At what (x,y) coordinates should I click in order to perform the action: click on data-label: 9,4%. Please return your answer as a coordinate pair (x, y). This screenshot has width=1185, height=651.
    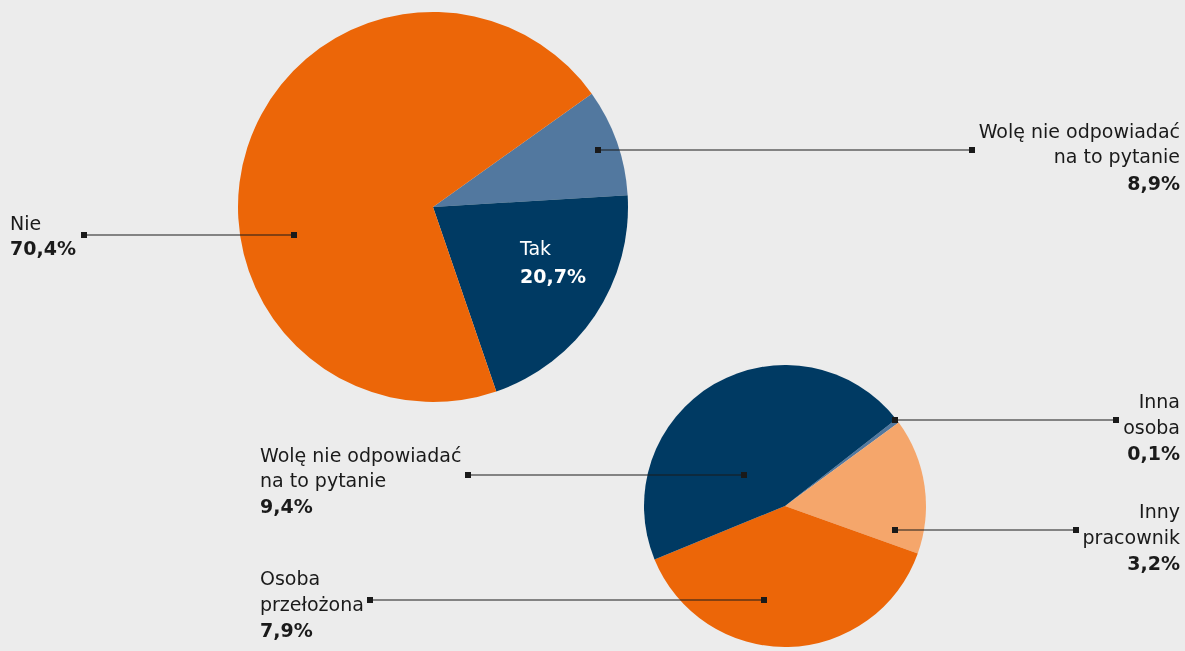
    Looking at the image, I should click on (286, 506).